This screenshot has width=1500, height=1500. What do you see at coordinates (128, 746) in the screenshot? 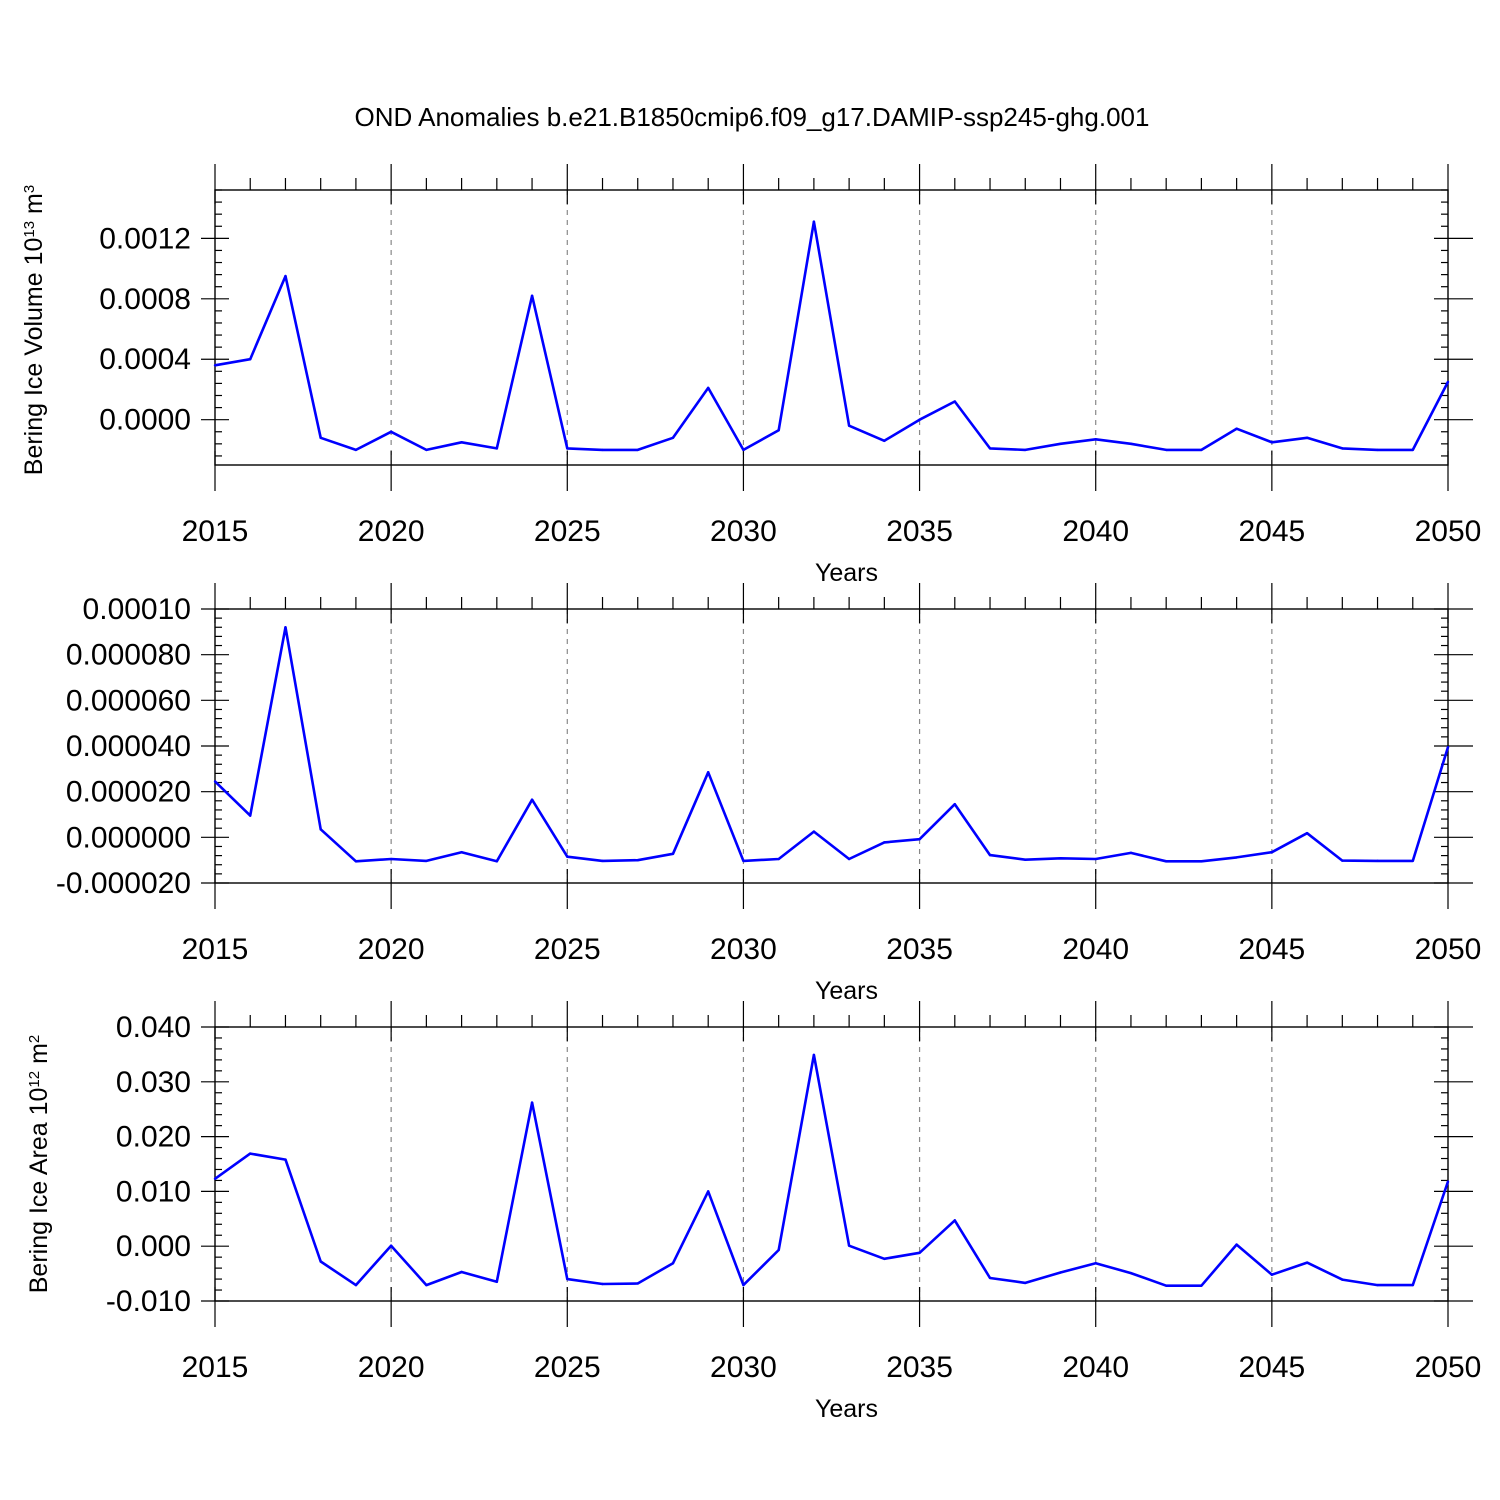
I see `y-tick-label: 0.000040` at bounding box center [128, 746].